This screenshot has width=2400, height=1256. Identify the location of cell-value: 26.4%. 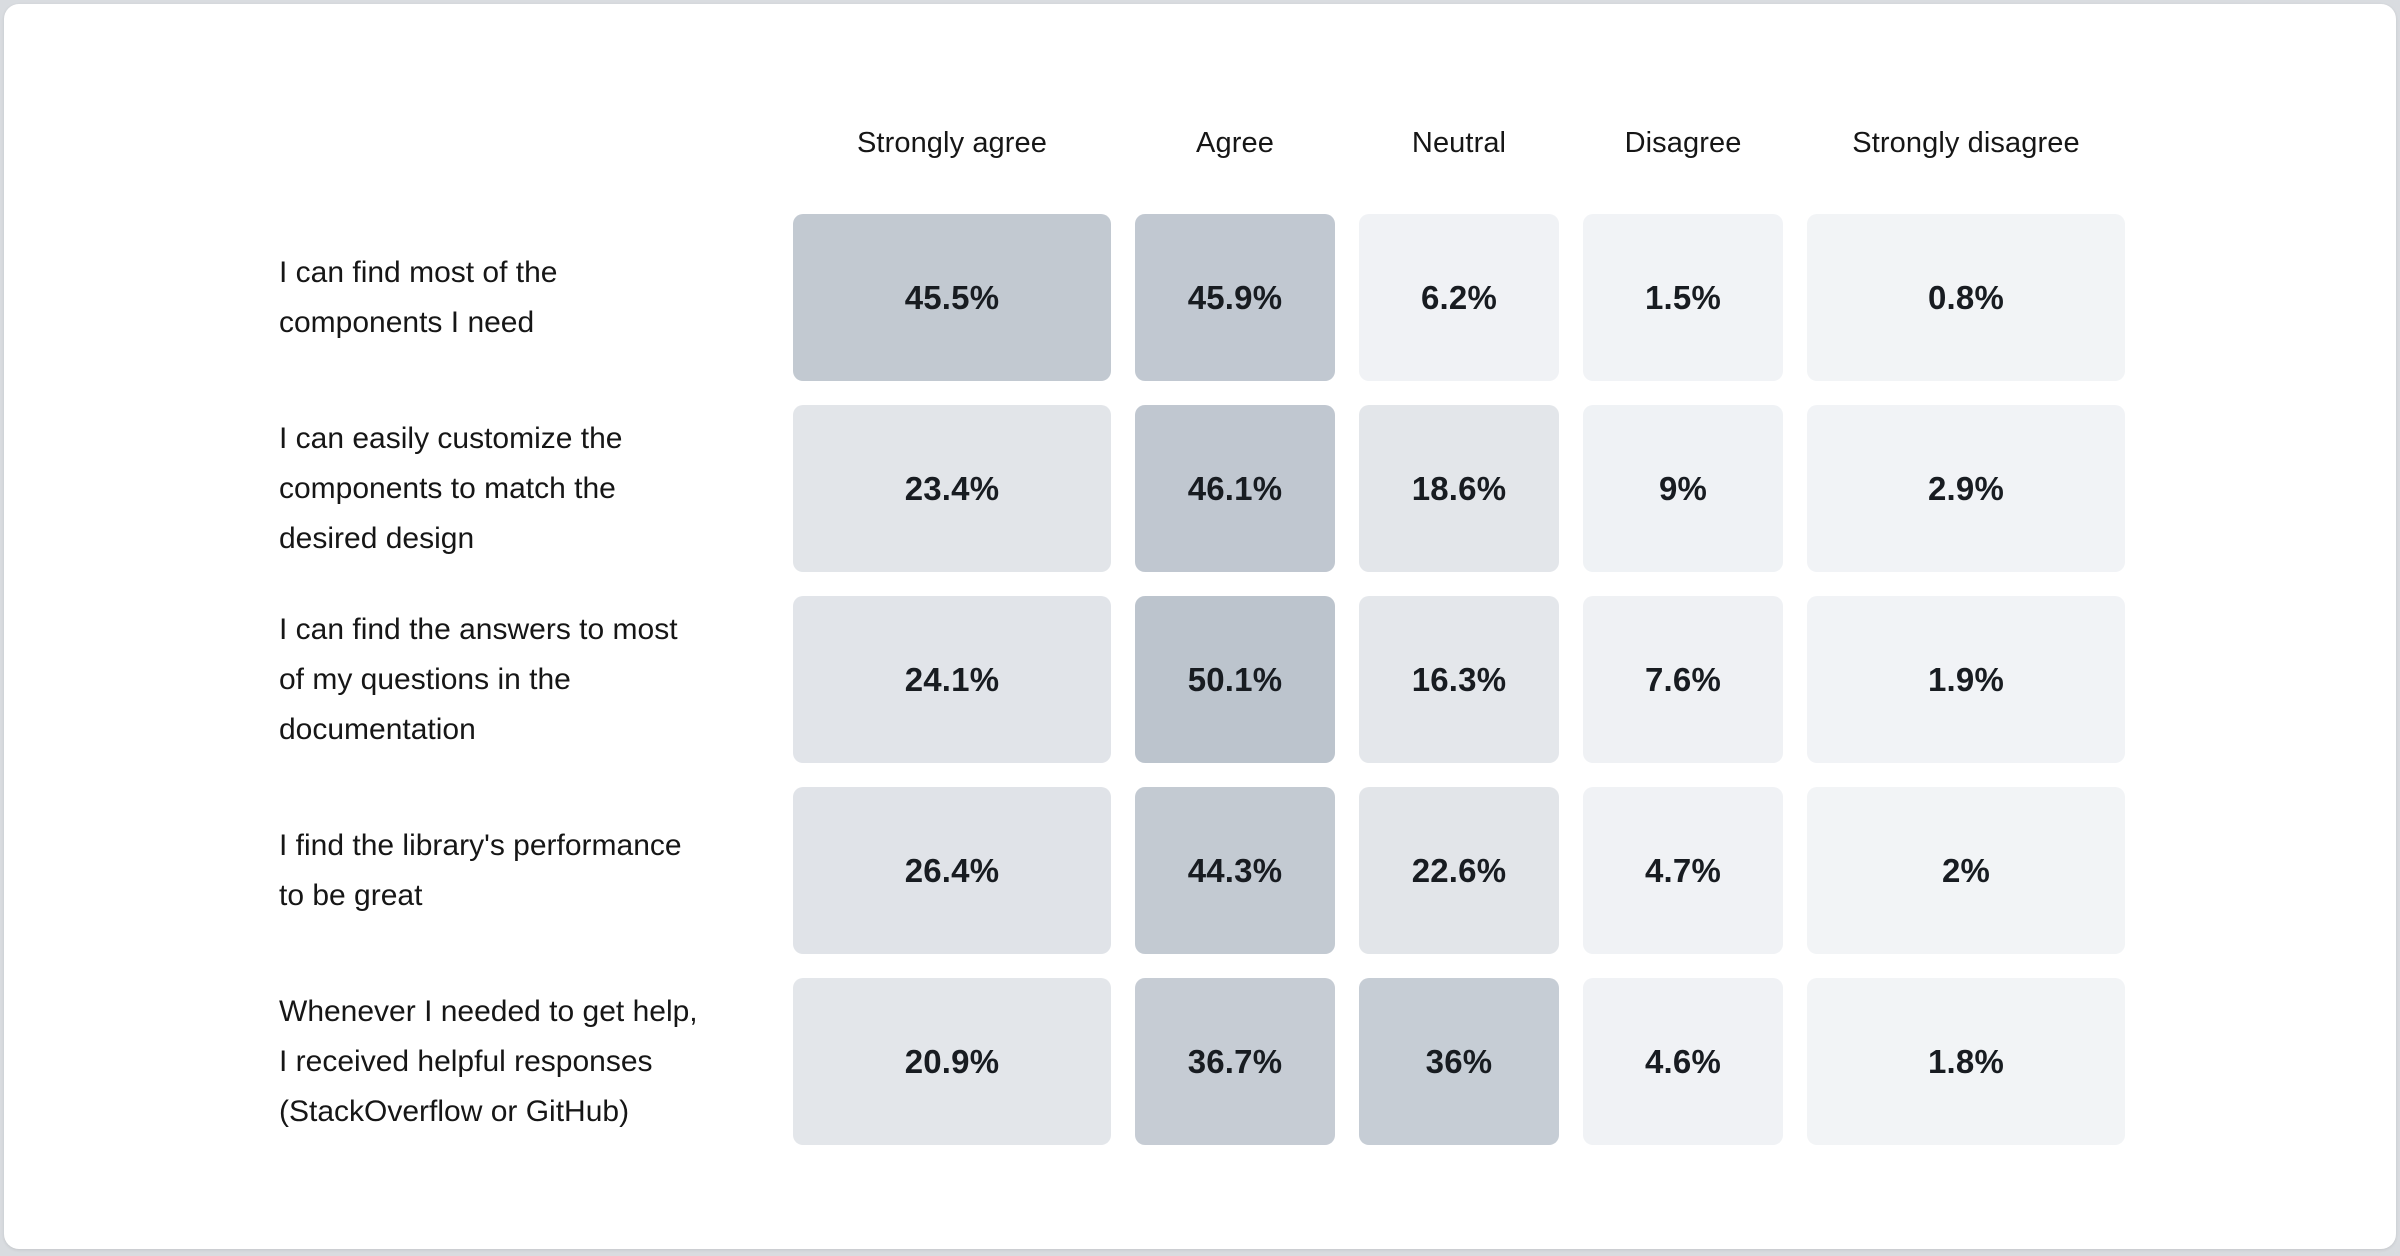
(952, 870).